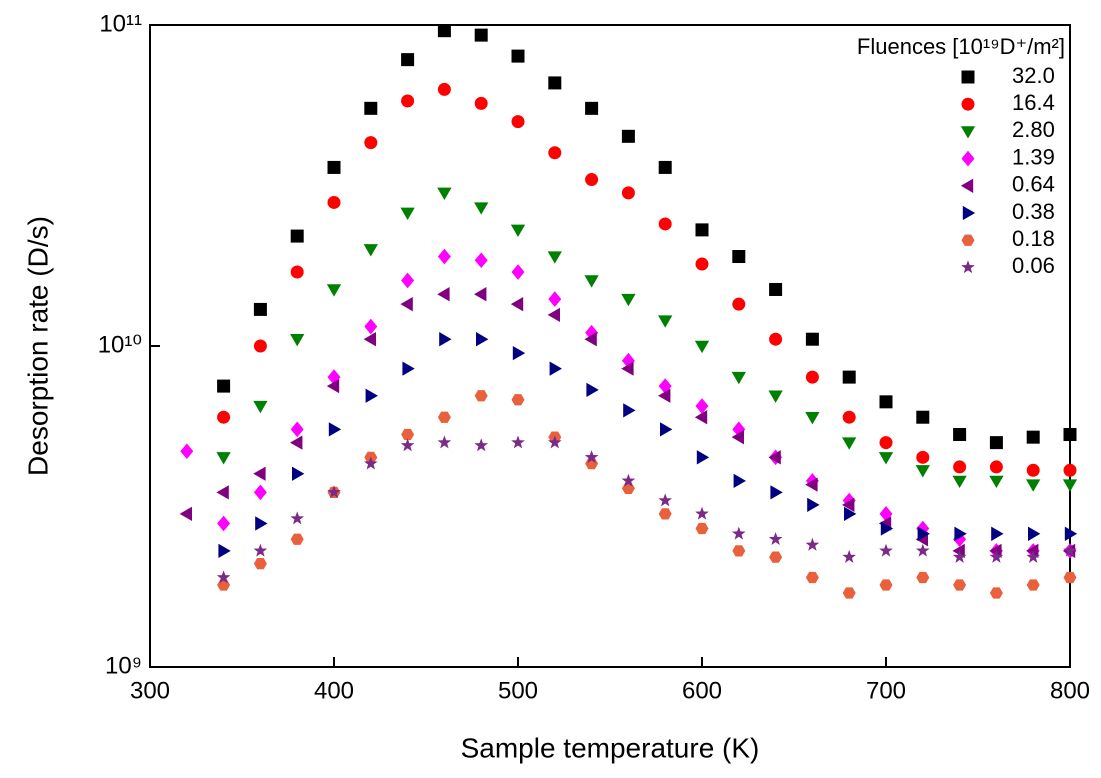 The height and width of the screenshot is (778, 1101). I want to click on x-tick-label: 300, so click(150, 690).